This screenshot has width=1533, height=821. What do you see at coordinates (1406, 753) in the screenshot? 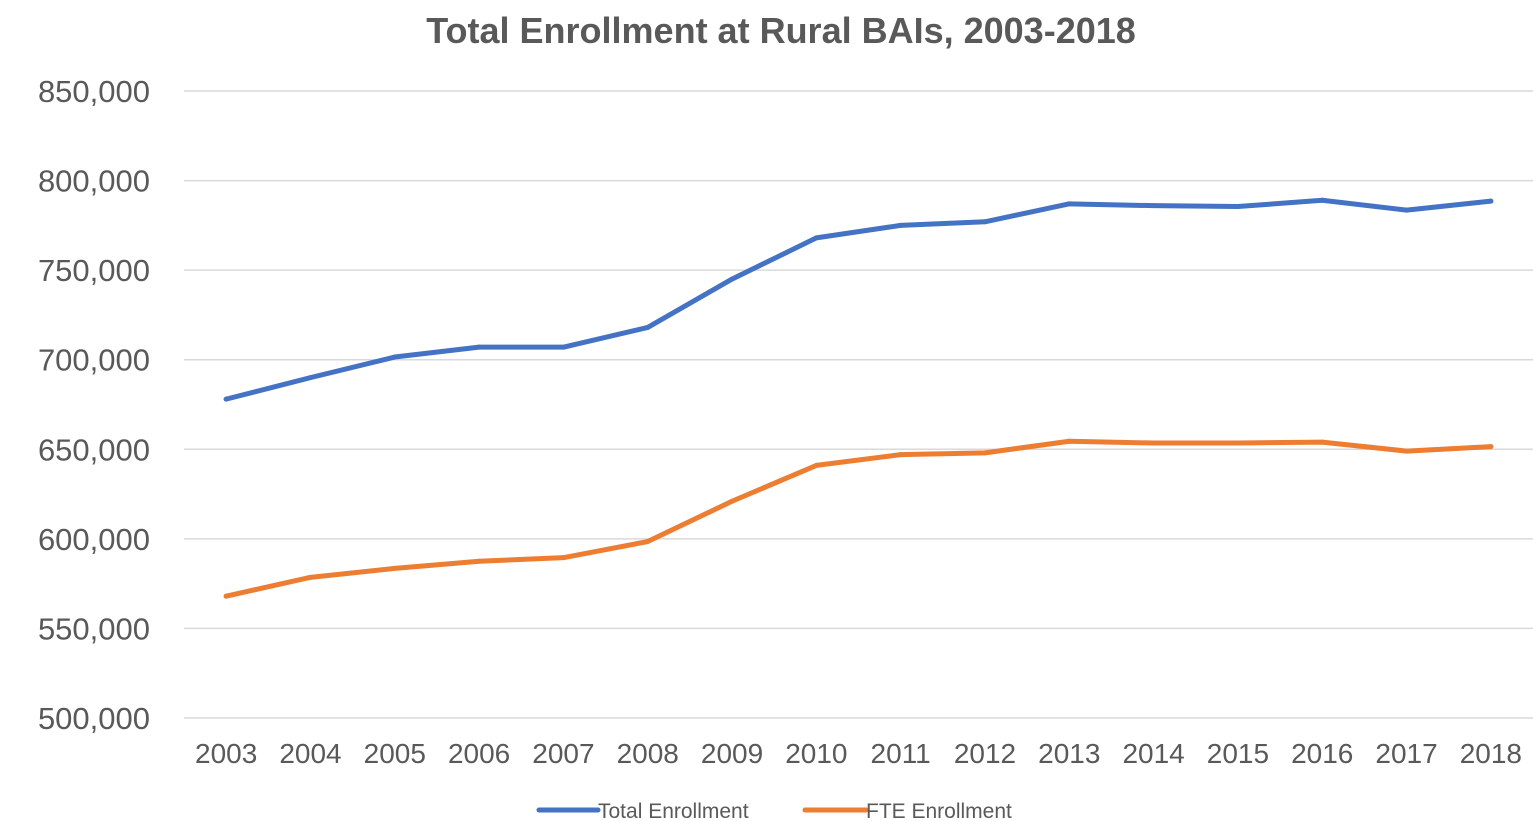
I see `x-tick-label: 2017` at bounding box center [1406, 753].